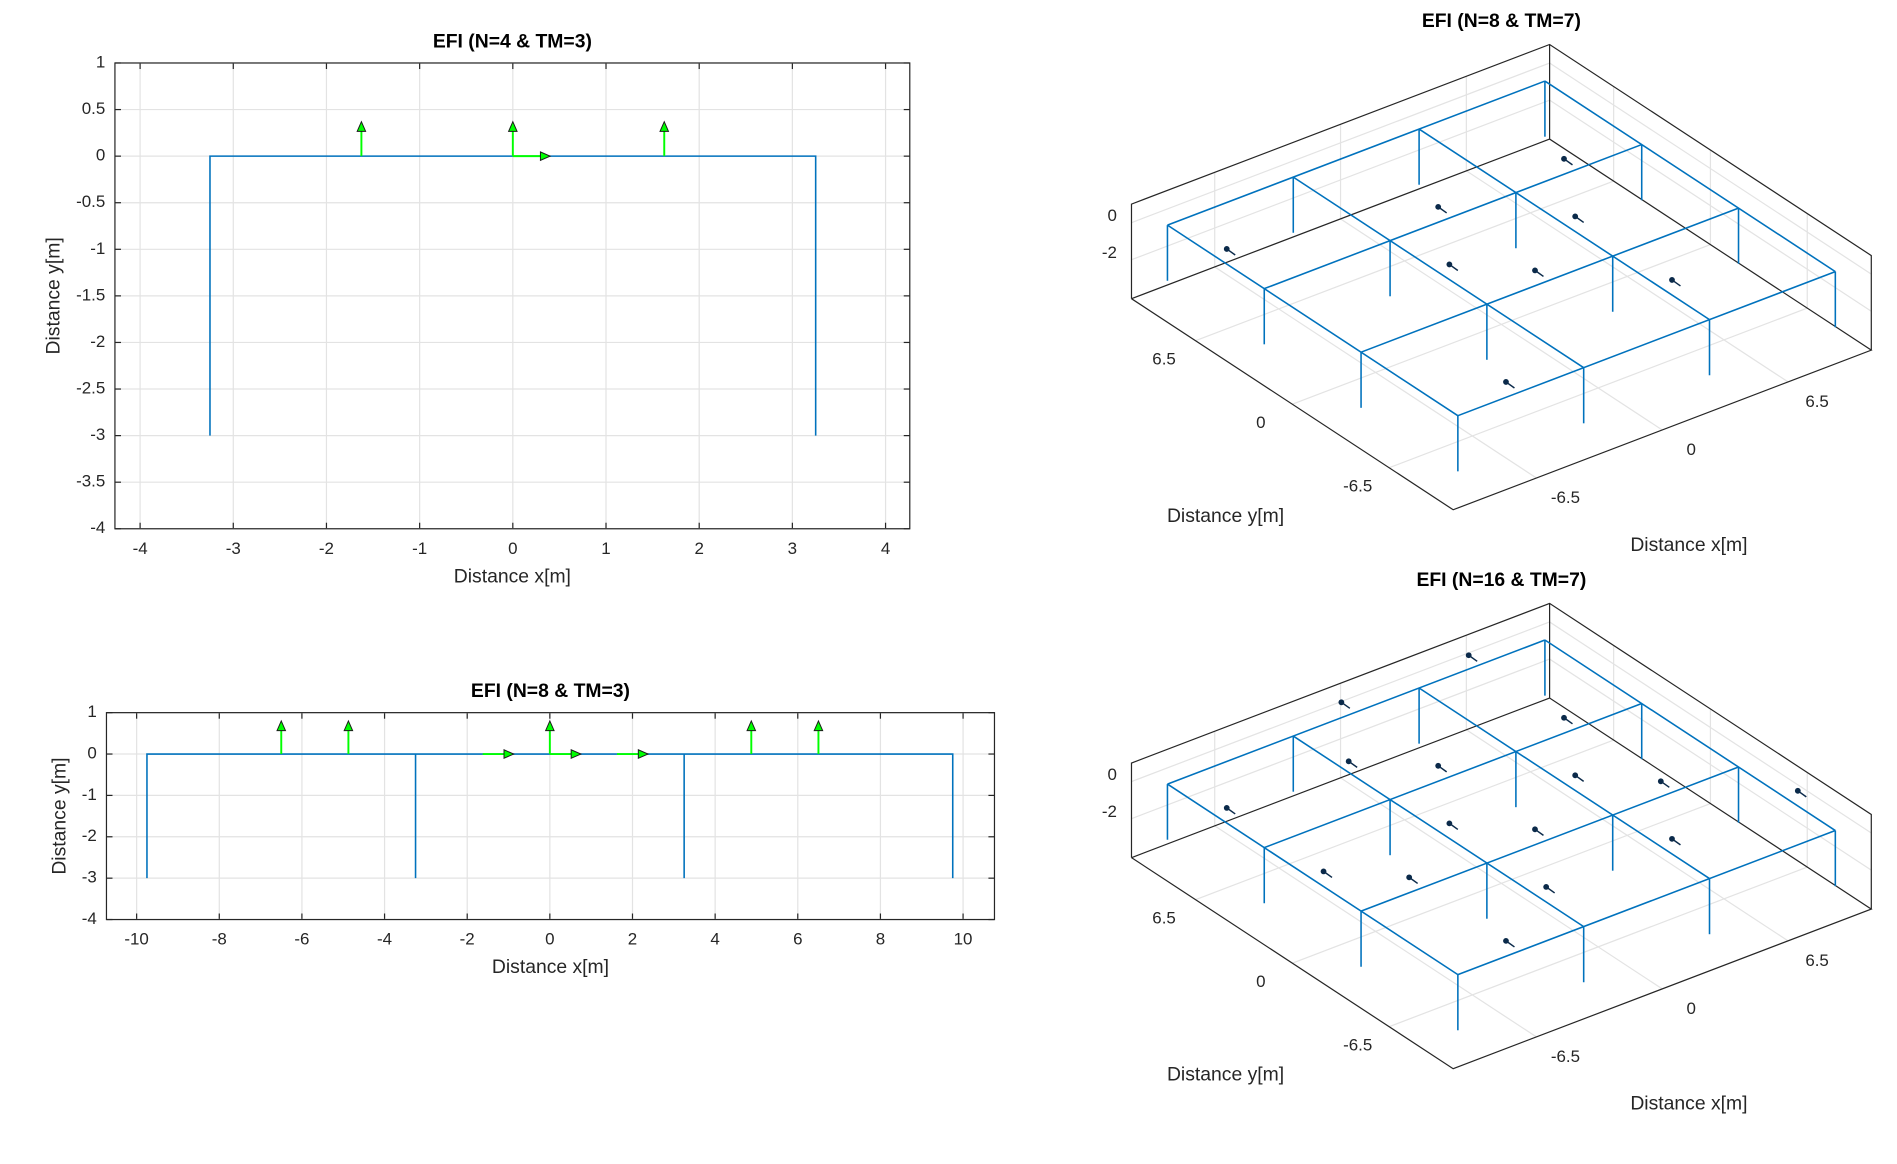 The width and height of the screenshot is (1897, 1164). What do you see at coordinates (605, 548) in the screenshot?
I see `x-tick-label: 1` at bounding box center [605, 548].